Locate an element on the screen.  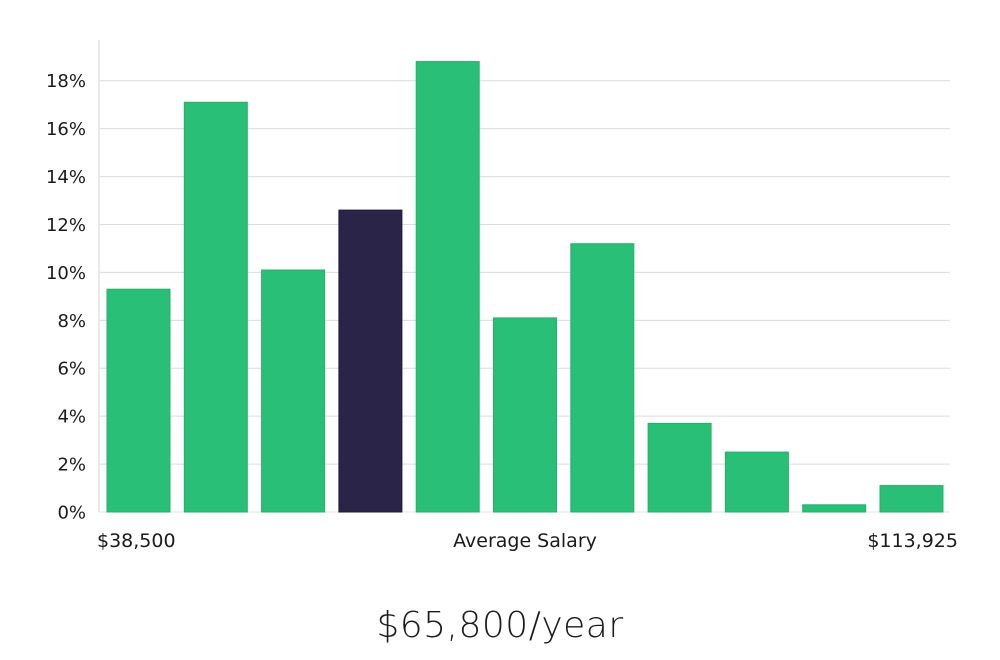
x-end-label: $113,925 is located at coordinates (912, 541).